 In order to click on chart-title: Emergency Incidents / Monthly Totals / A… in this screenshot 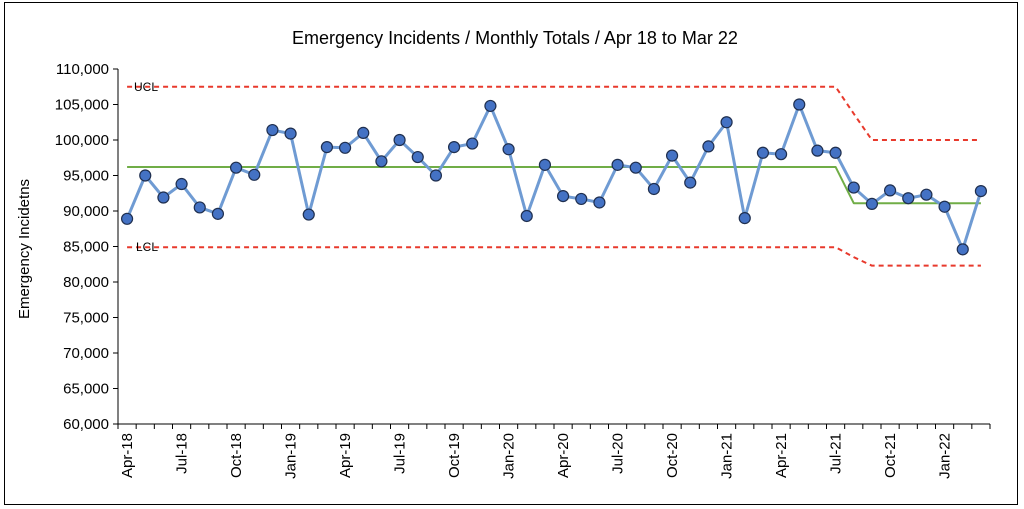, I will do `click(515, 38)`.